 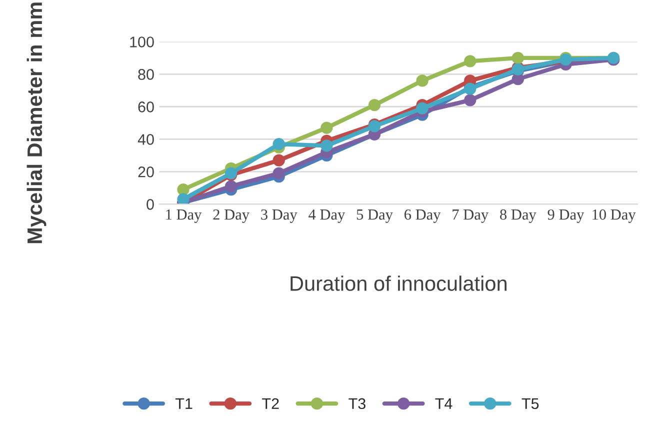 I want to click on x-tick-label: 9 Day, so click(x=566, y=216).